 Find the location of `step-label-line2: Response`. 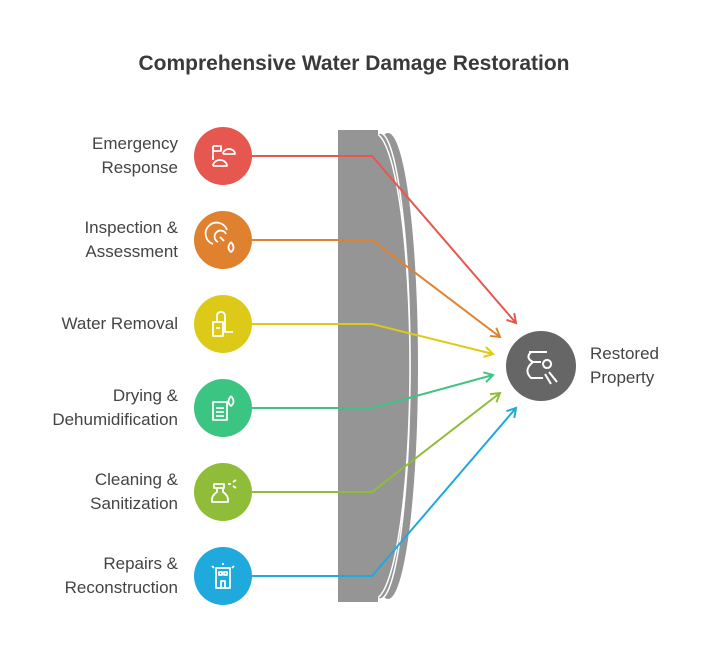

step-label-line2: Response is located at coordinates (139, 167).